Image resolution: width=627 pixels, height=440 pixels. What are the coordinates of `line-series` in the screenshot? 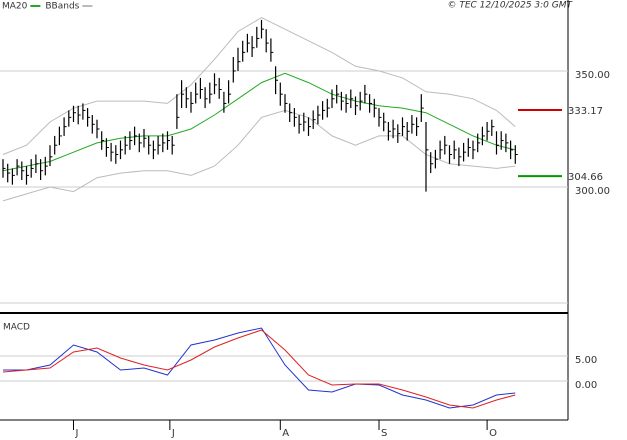 It's located at (259, 369).